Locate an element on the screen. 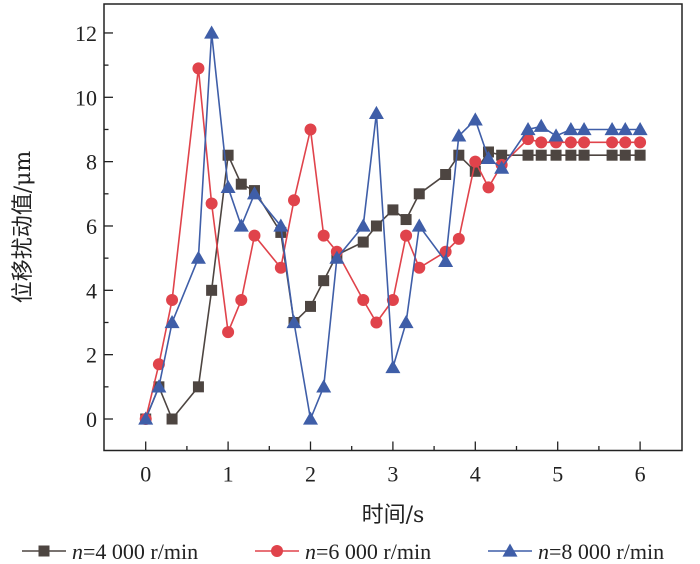  y-tick-label: 8 is located at coordinates (91, 162).